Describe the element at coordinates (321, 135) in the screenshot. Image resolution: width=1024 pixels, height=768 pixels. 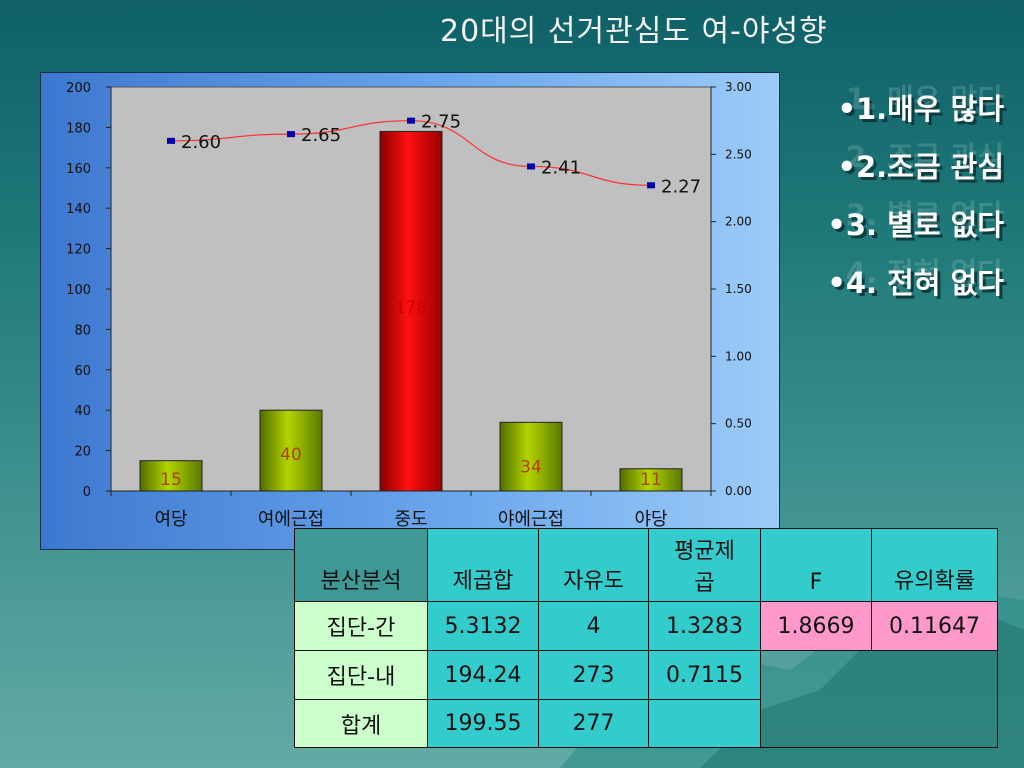
I see `line-data-label: 2.65` at that location.